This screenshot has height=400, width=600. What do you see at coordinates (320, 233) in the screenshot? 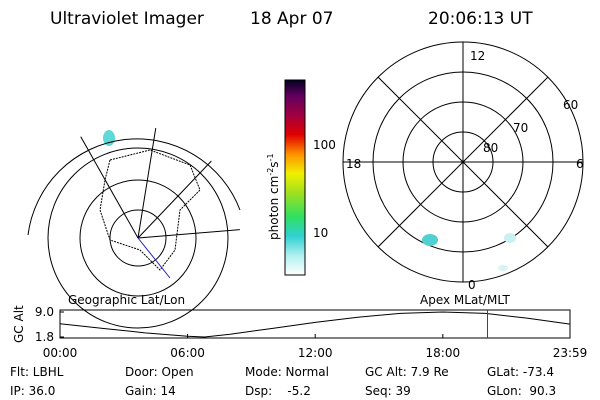
I see `colorbar-tick: 10` at bounding box center [320, 233].